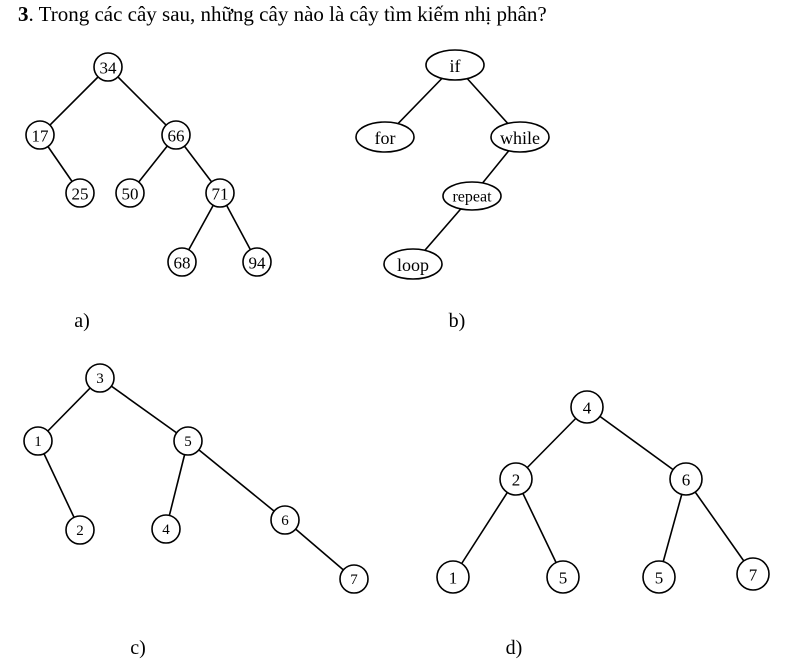  Describe the element at coordinates (672, 528) in the screenshot. I see `edge-d6-d5b` at that location.